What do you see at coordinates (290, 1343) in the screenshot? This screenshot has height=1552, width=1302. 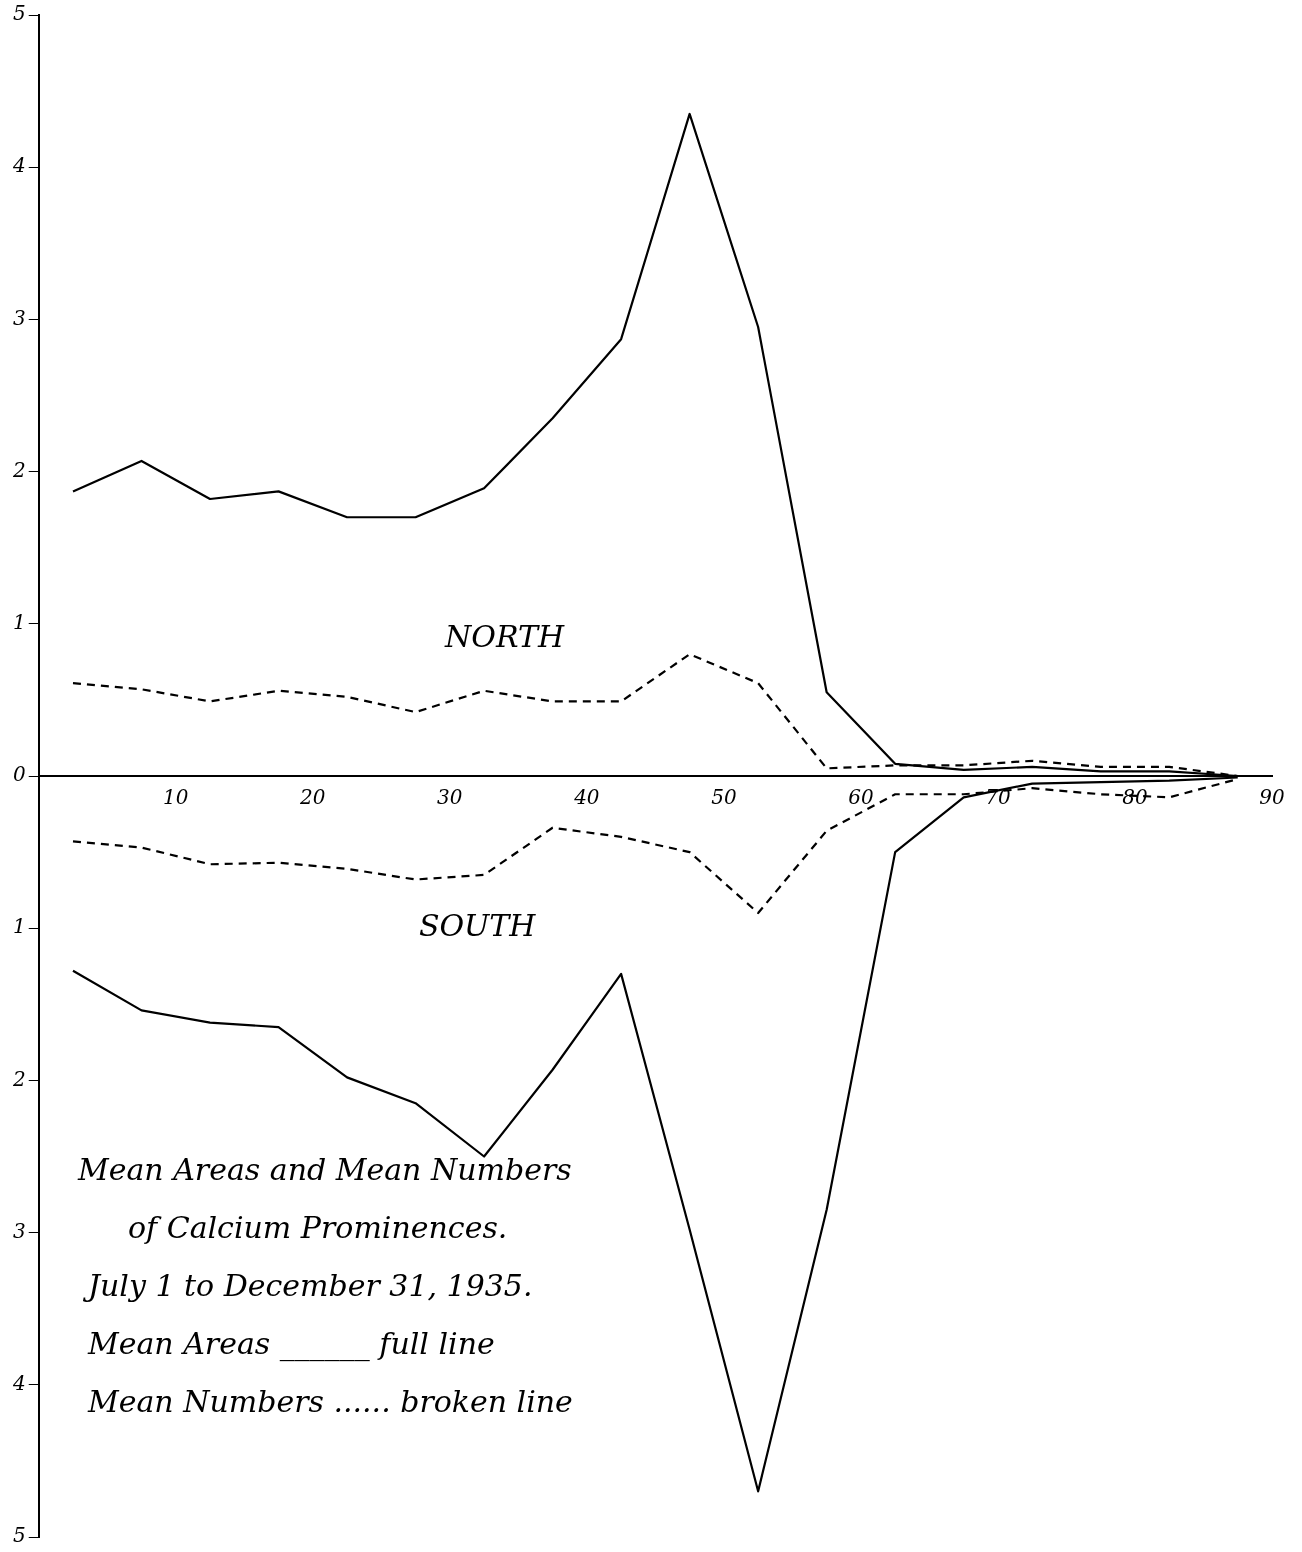 I see `annotation: Mean Areas ______ full line` at bounding box center [290, 1343].